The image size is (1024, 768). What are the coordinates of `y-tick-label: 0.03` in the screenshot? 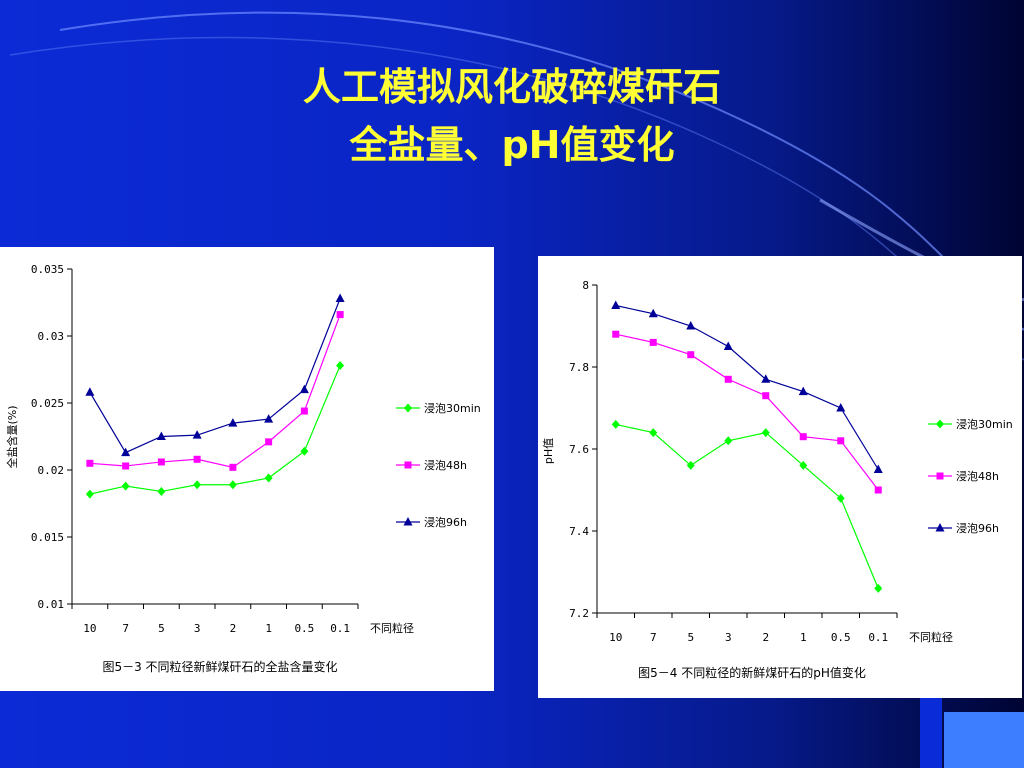 It's located at (51, 336).